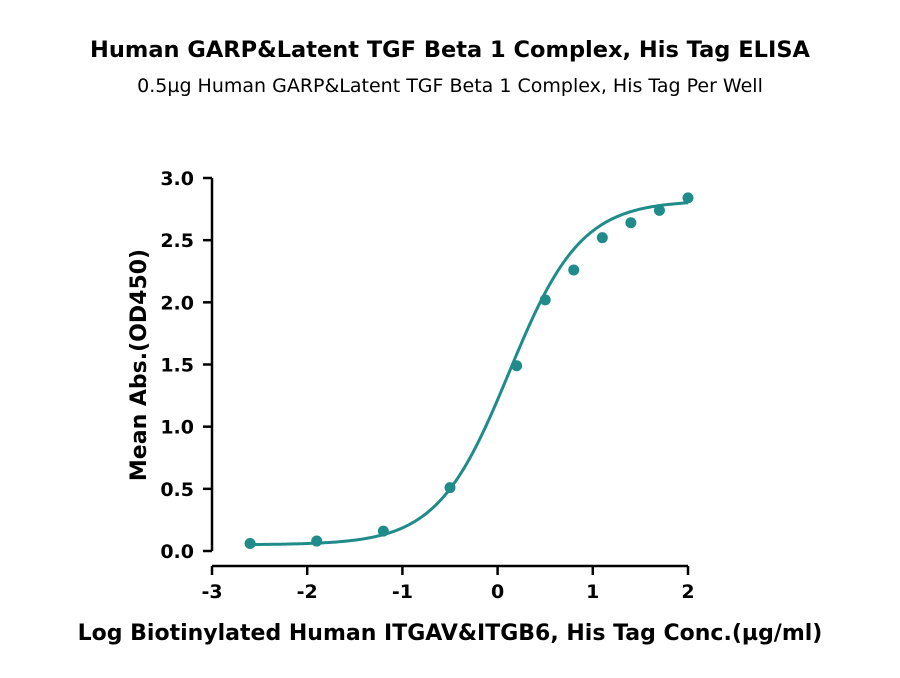  What do you see at coordinates (177, 428) in the screenshot?
I see `y-tick-label: 1.0` at bounding box center [177, 428].